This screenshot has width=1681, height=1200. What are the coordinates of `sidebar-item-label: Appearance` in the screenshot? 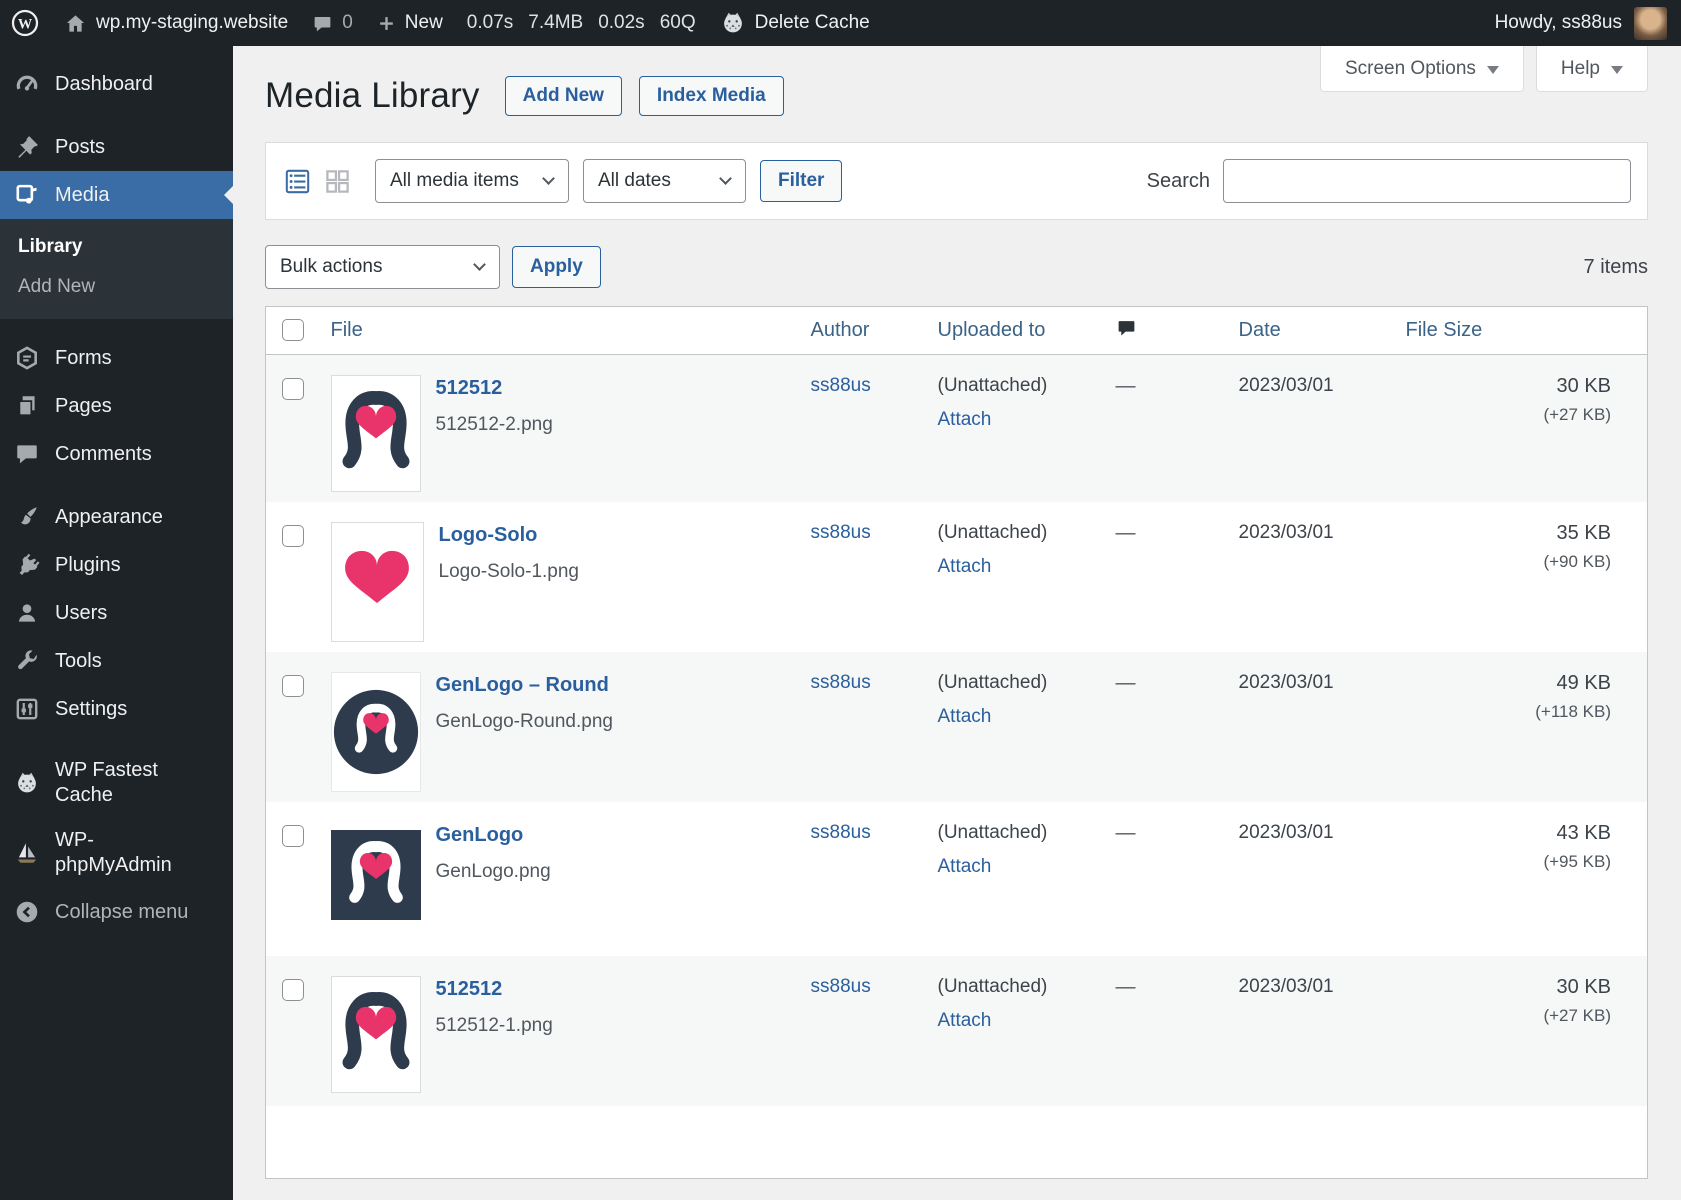 It's located at (109, 516).